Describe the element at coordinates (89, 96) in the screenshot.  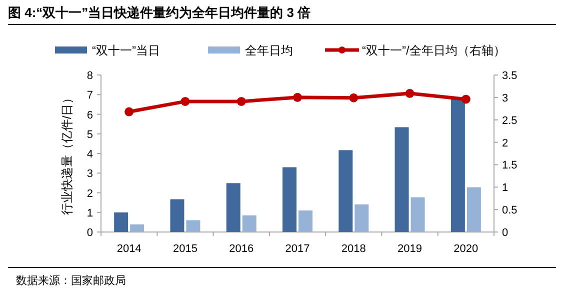
I see `y-tick-label: 7` at that location.